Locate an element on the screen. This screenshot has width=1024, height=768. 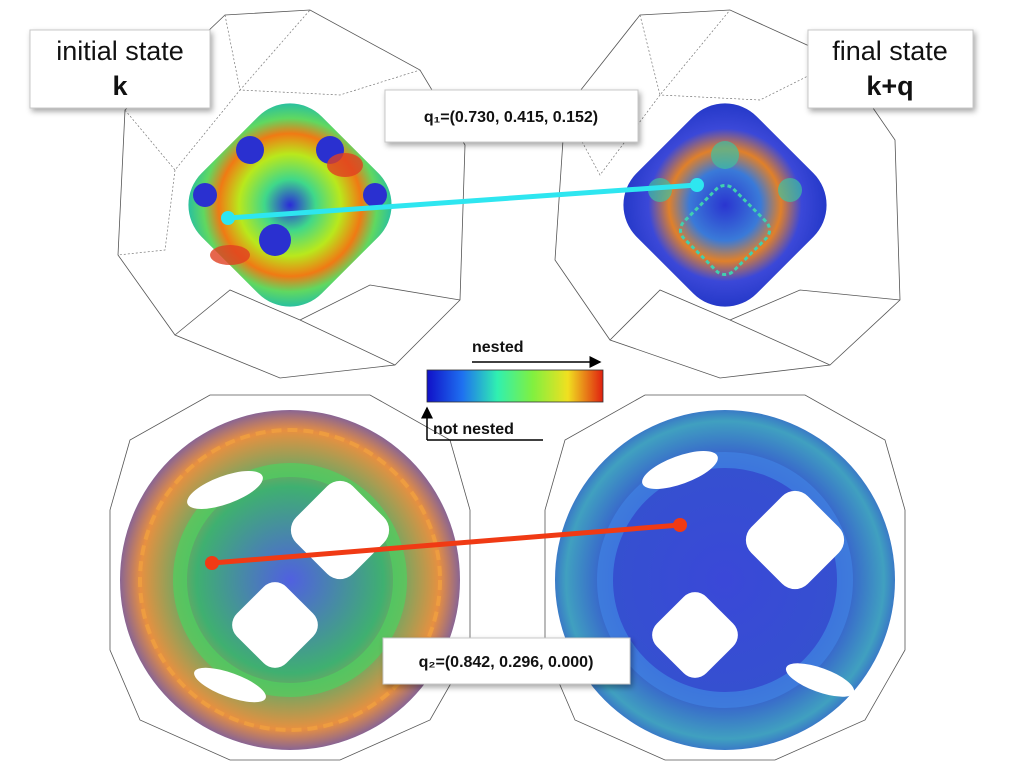
q2-text: q₂=(0.842, 0.296, 0.000) is located at coordinates (506, 662).